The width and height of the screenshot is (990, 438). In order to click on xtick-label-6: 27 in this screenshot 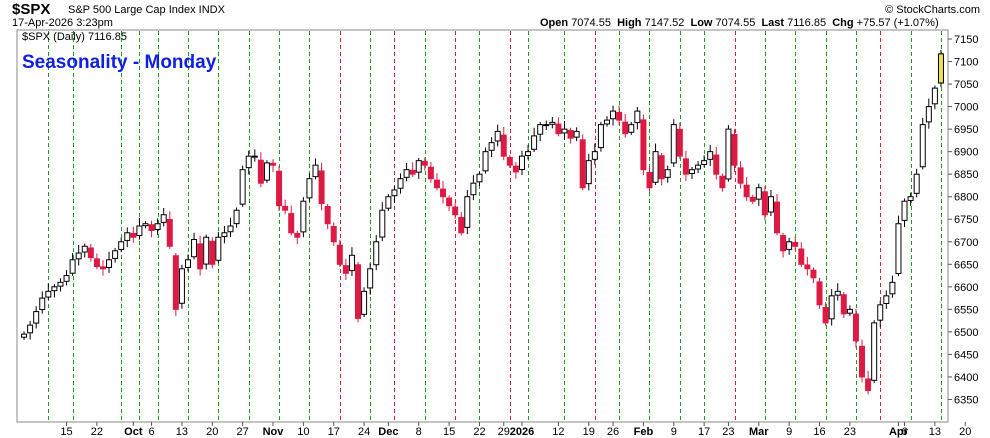, I will do `click(243, 432)`.